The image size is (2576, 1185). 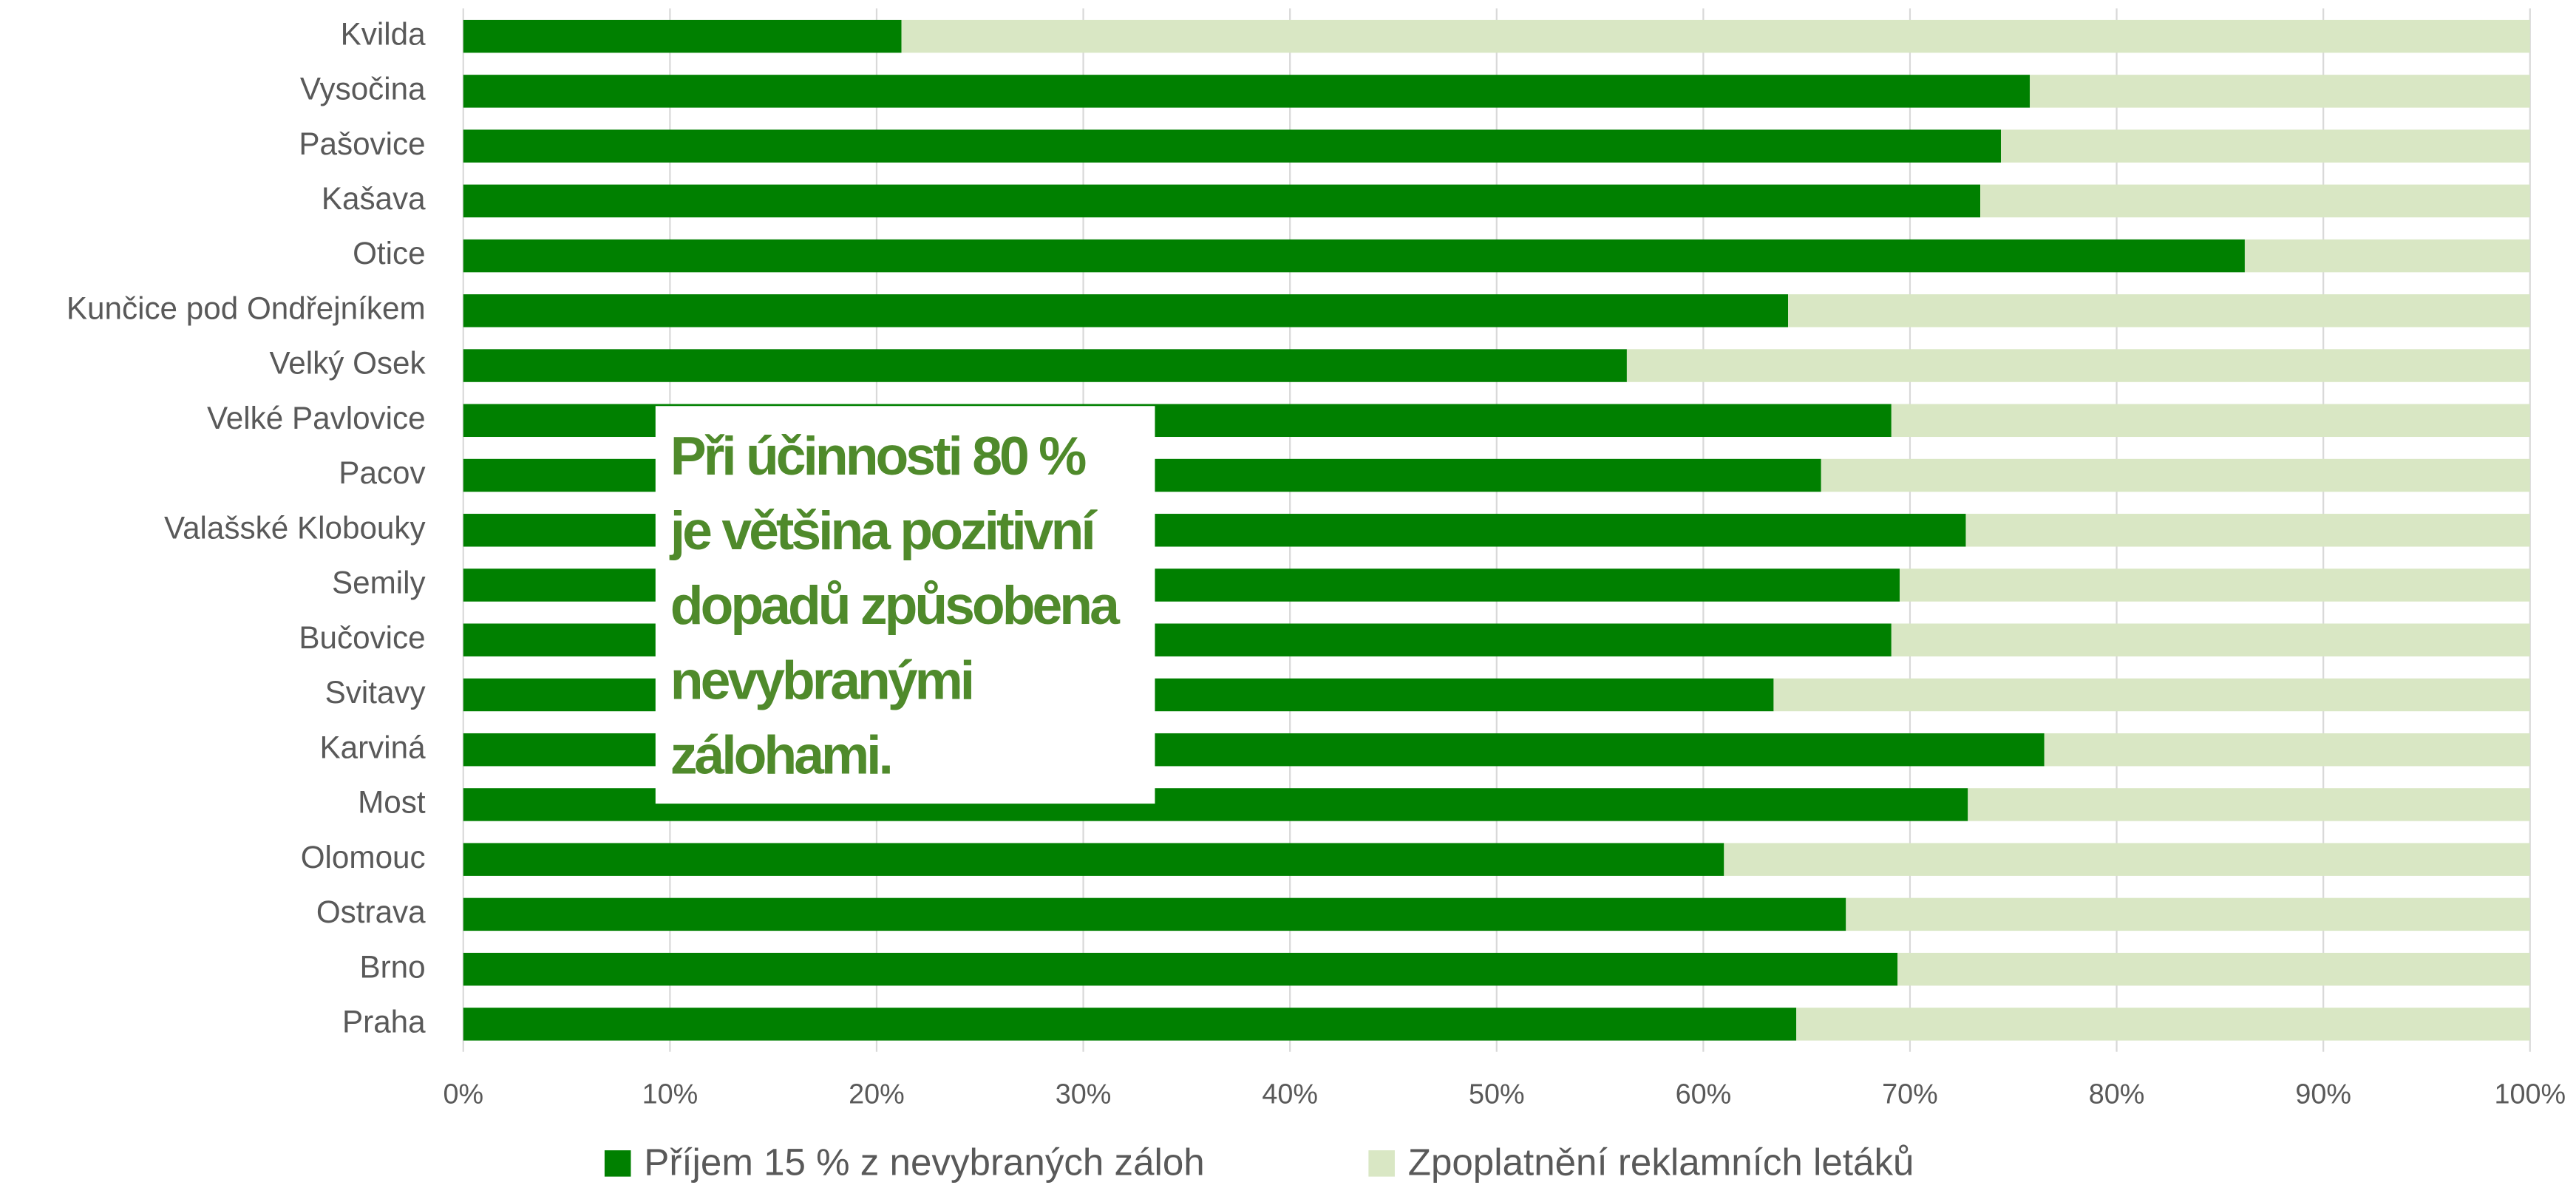 What do you see at coordinates (374, 198) in the screenshot?
I see `y-tick-label: Kašava` at bounding box center [374, 198].